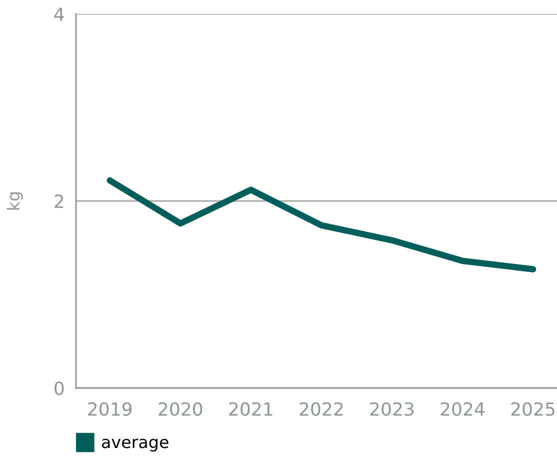  I want to click on x-tick-label: 2023, so click(392, 409).